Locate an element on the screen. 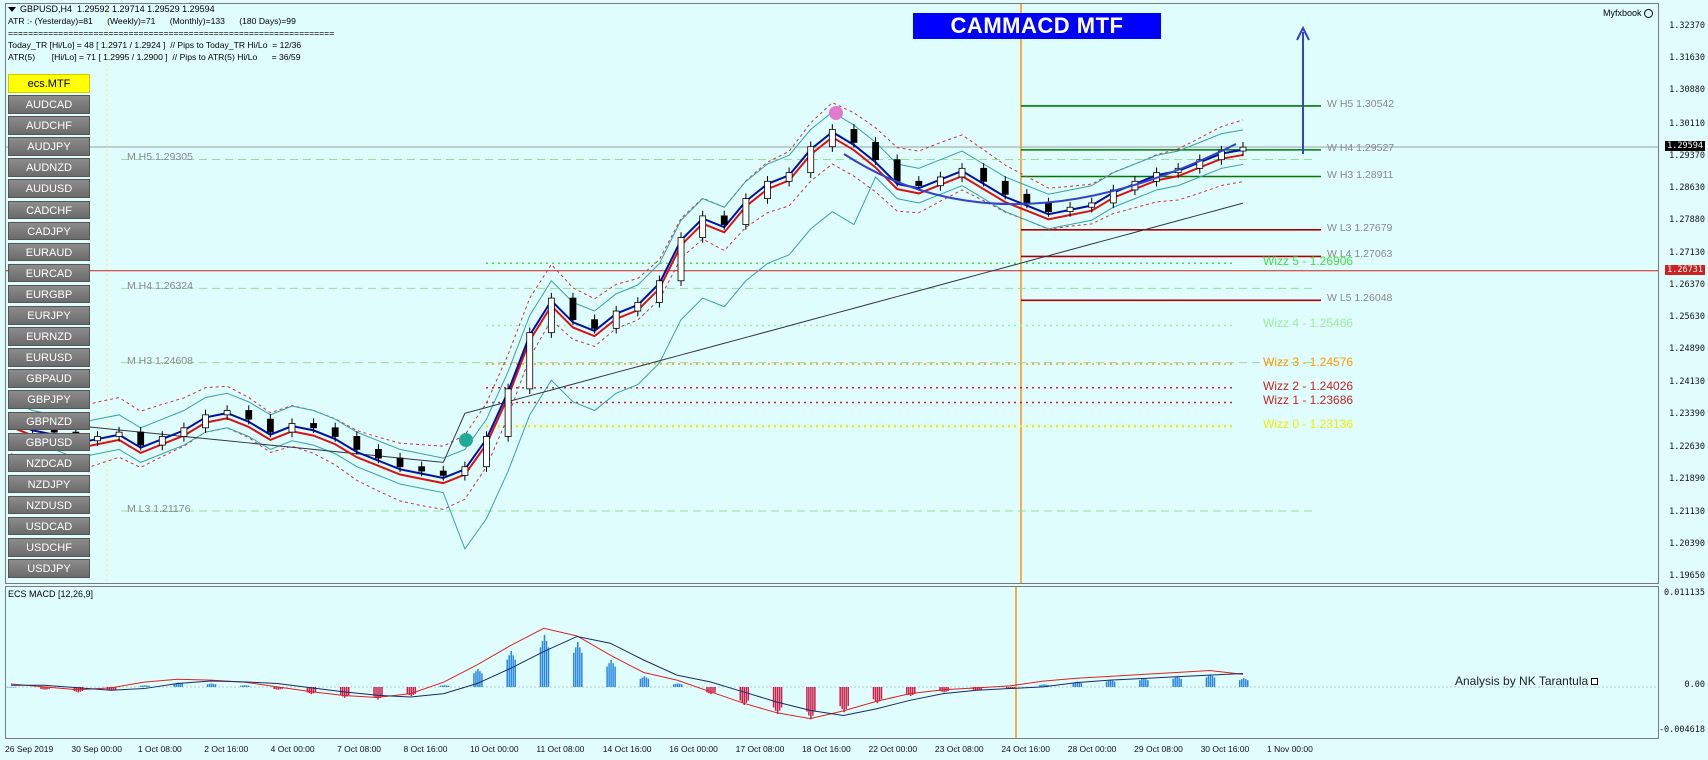  symbol-button-active: ecs.MTF is located at coordinates (49, 83).